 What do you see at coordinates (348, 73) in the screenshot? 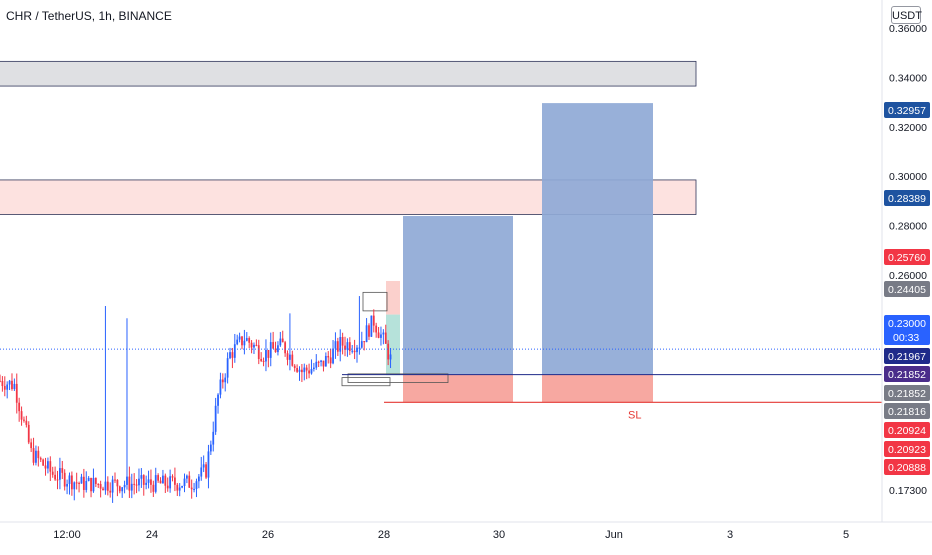
I see `resistance-zone-upper` at bounding box center [348, 73].